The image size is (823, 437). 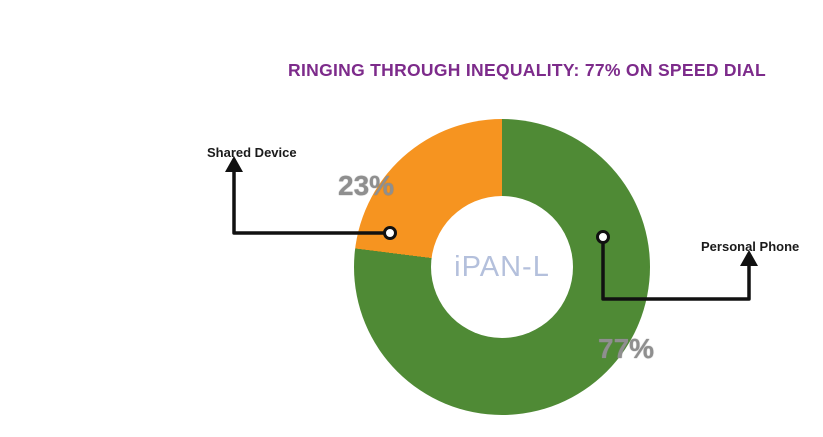 What do you see at coordinates (750, 246) in the screenshot?
I see `callout-personal-phone: Personal Phone` at bounding box center [750, 246].